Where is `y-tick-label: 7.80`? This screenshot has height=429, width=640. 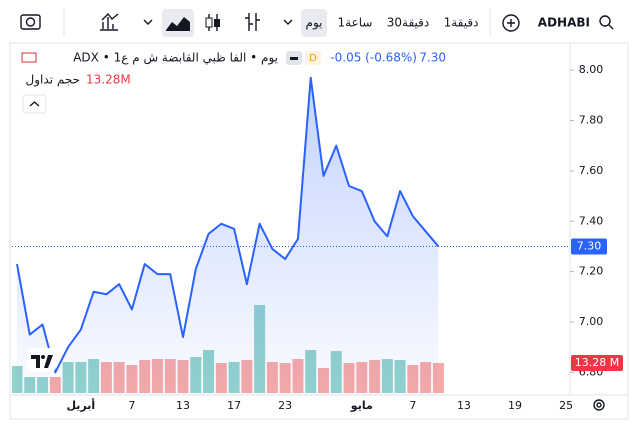
y-tick-label: 7.80 is located at coordinates (591, 120).